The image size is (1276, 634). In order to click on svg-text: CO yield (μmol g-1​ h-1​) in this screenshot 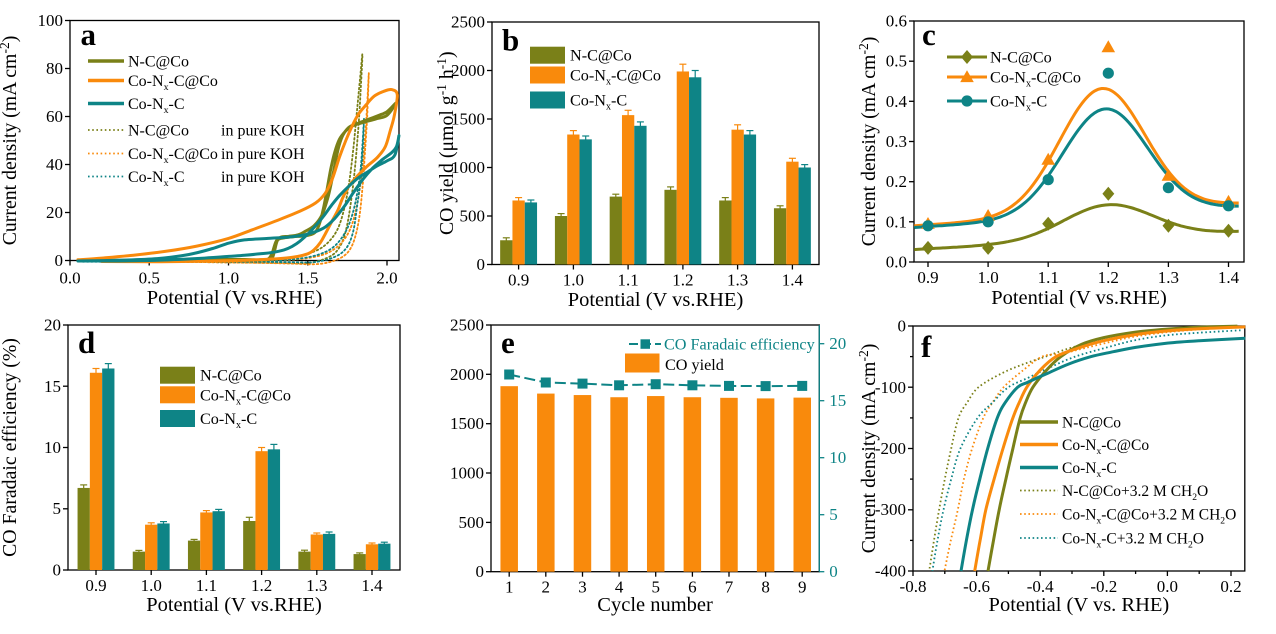, I will do `click(446, 143)`.